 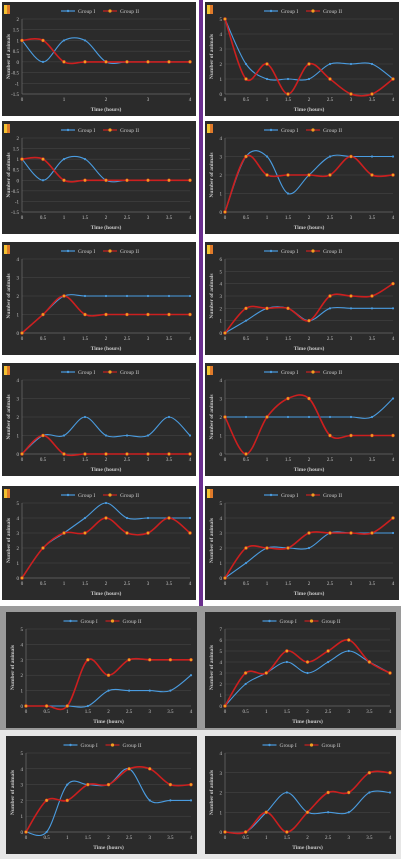 I want to click on x-tick-label: 2.5, so click(x=330, y=218).